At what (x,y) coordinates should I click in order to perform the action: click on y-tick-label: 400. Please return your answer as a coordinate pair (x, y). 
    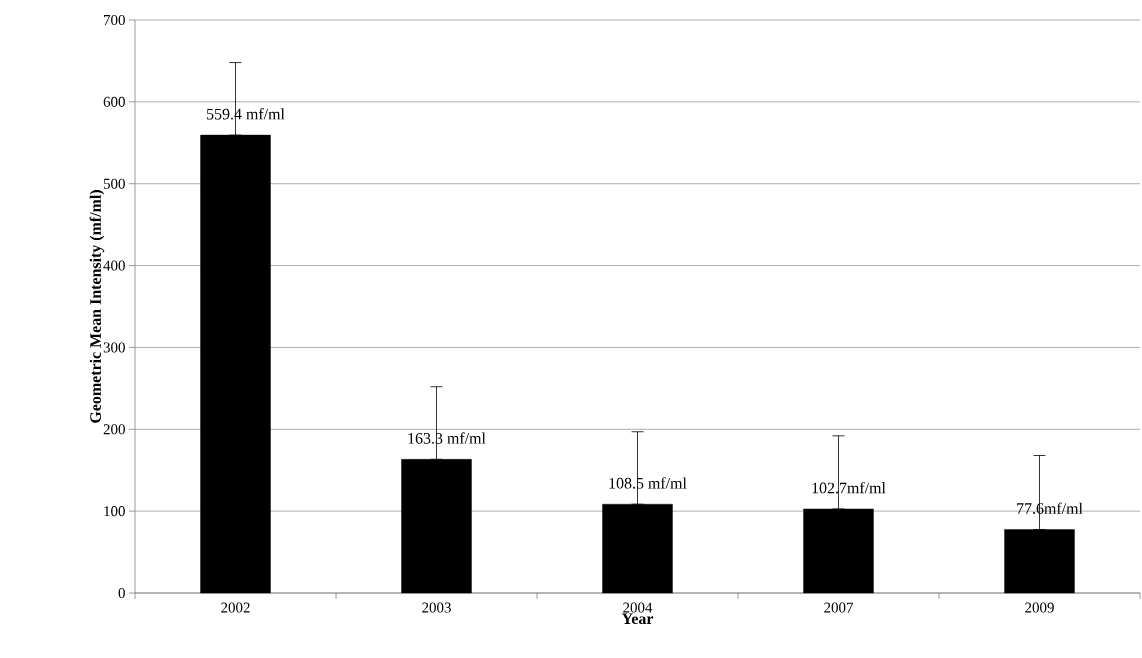
    Looking at the image, I should click on (114, 265).